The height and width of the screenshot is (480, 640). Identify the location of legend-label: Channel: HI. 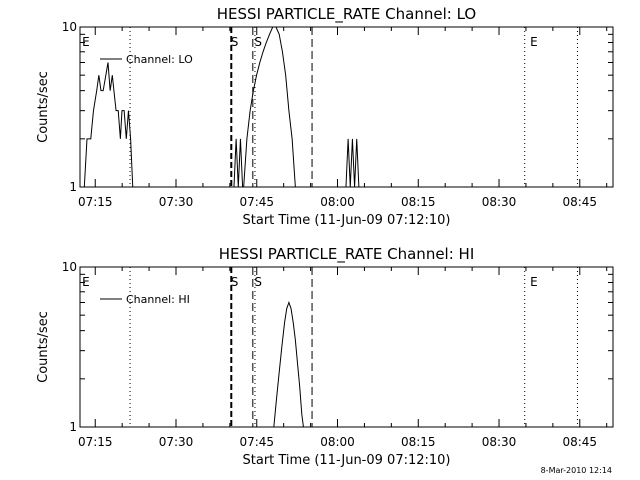
(158, 299).